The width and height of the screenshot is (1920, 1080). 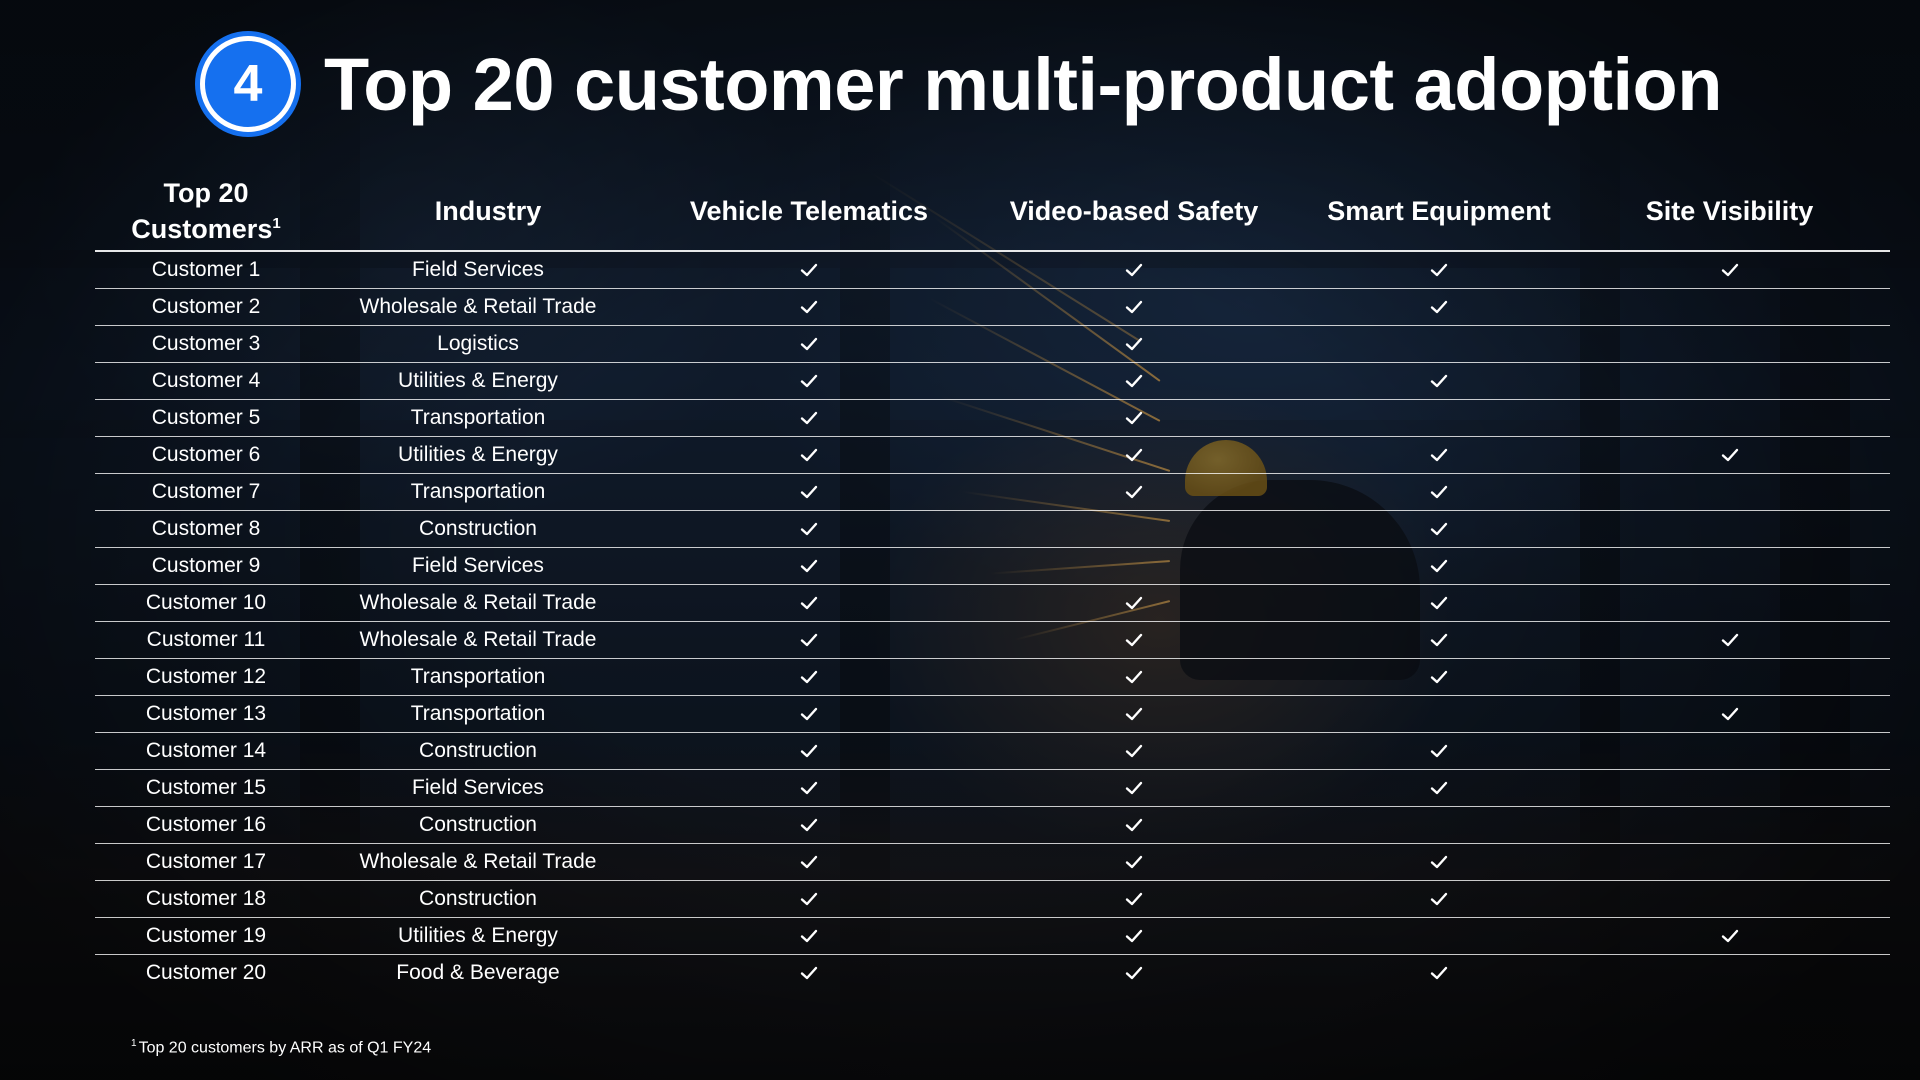 What do you see at coordinates (478, 713) in the screenshot?
I see `industry-cell: Transportation` at bounding box center [478, 713].